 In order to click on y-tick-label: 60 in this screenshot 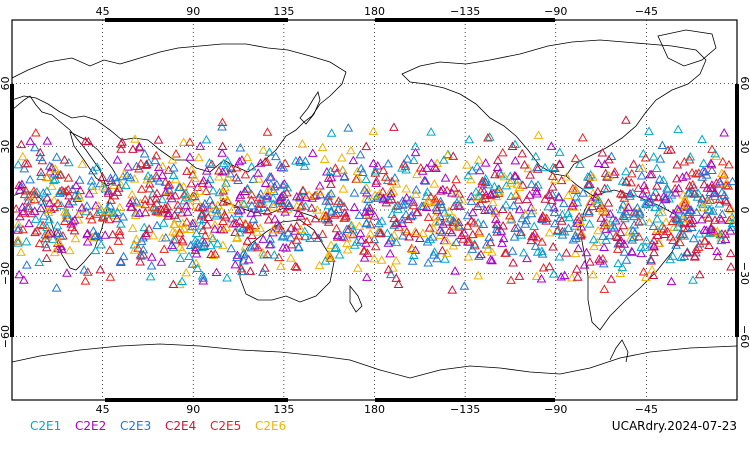, I will do `click(744, 83)`.